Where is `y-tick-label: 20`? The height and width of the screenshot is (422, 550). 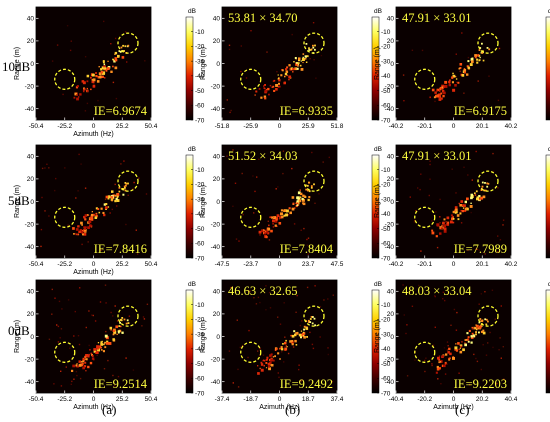 y-tick-label: 20 is located at coordinates (31, 179).